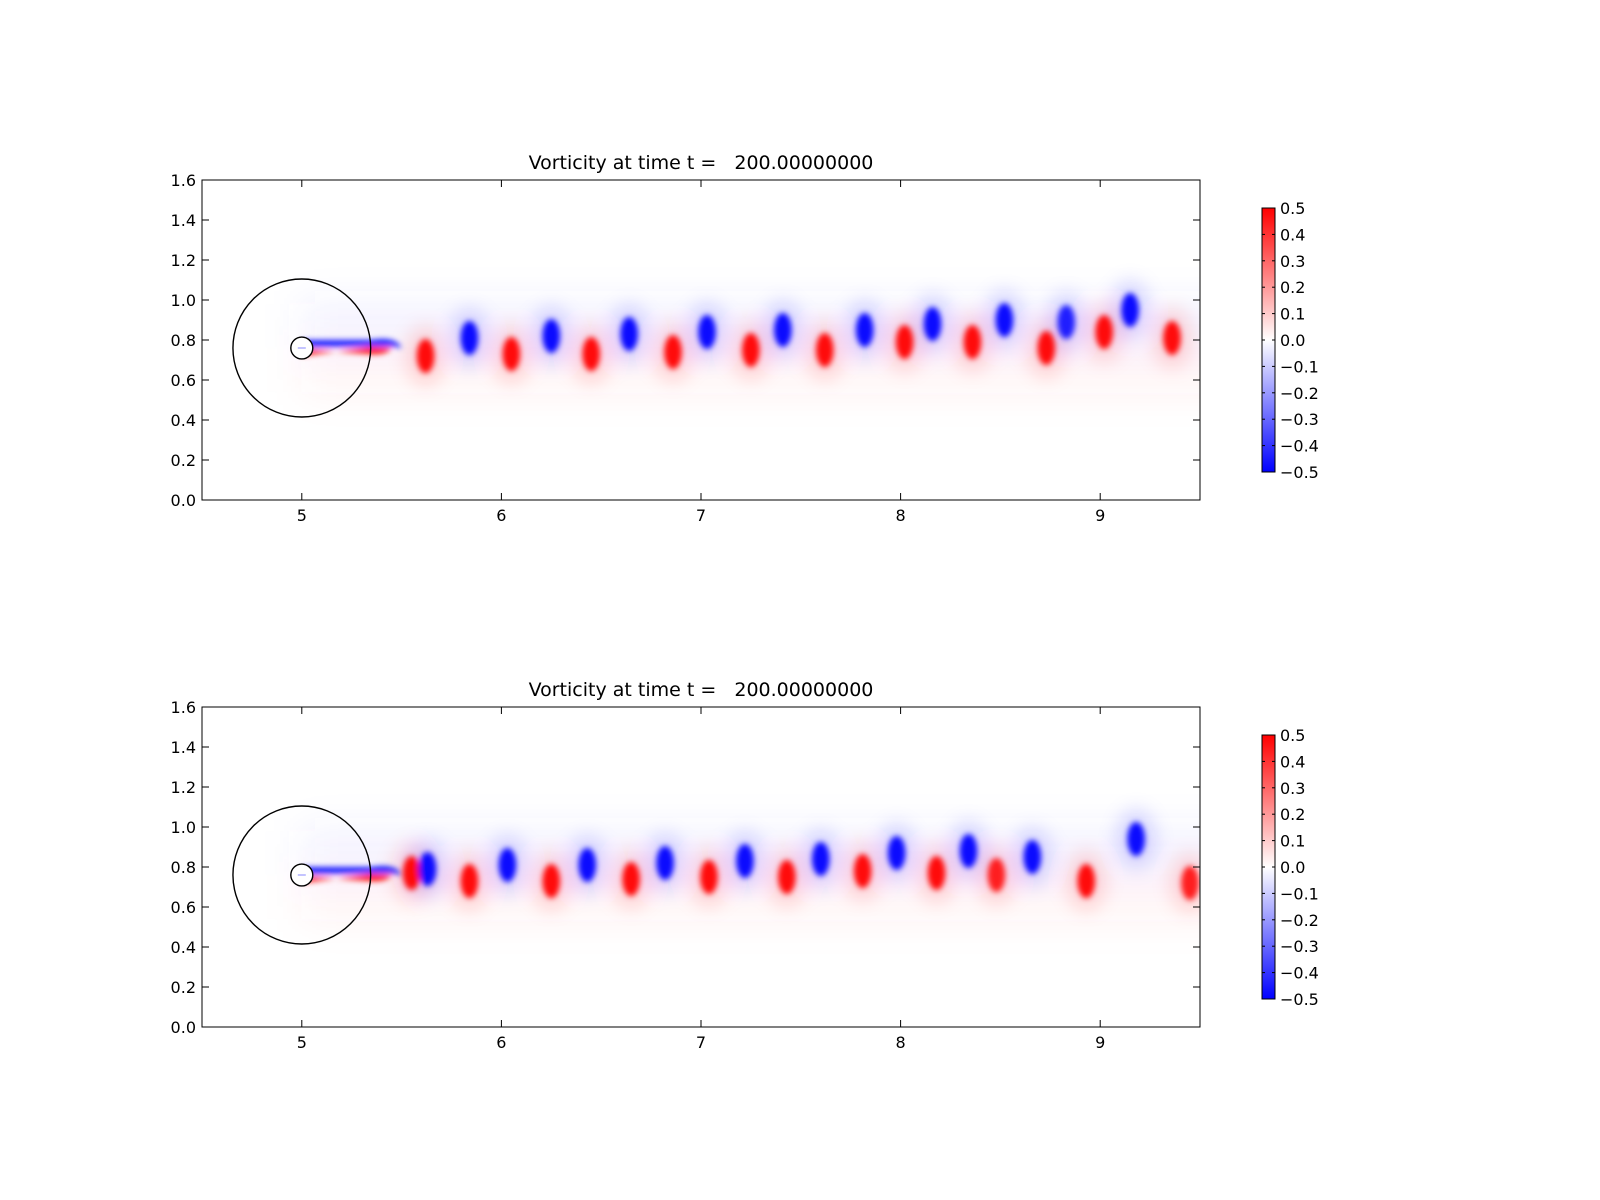  Describe the element at coordinates (1299, 893) in the screenshot. I see `colorbar-tick-label: −0.1` at that location.